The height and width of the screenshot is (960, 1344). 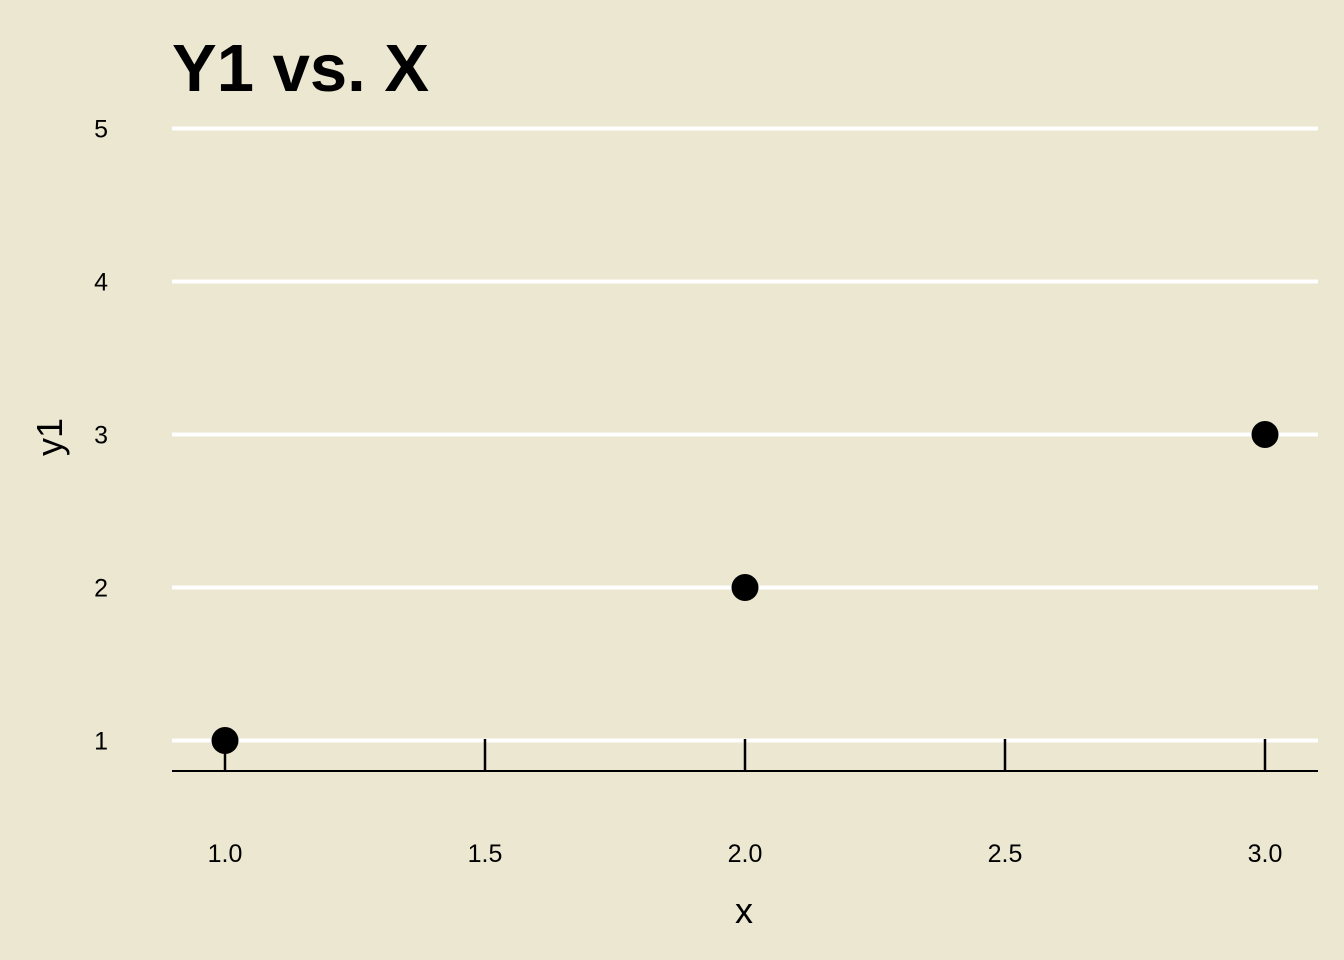 What do you see at coordinates (225, 854) in the screenshot?
I see `x-tick-label: 1.0` at bounding box center [225, 854].